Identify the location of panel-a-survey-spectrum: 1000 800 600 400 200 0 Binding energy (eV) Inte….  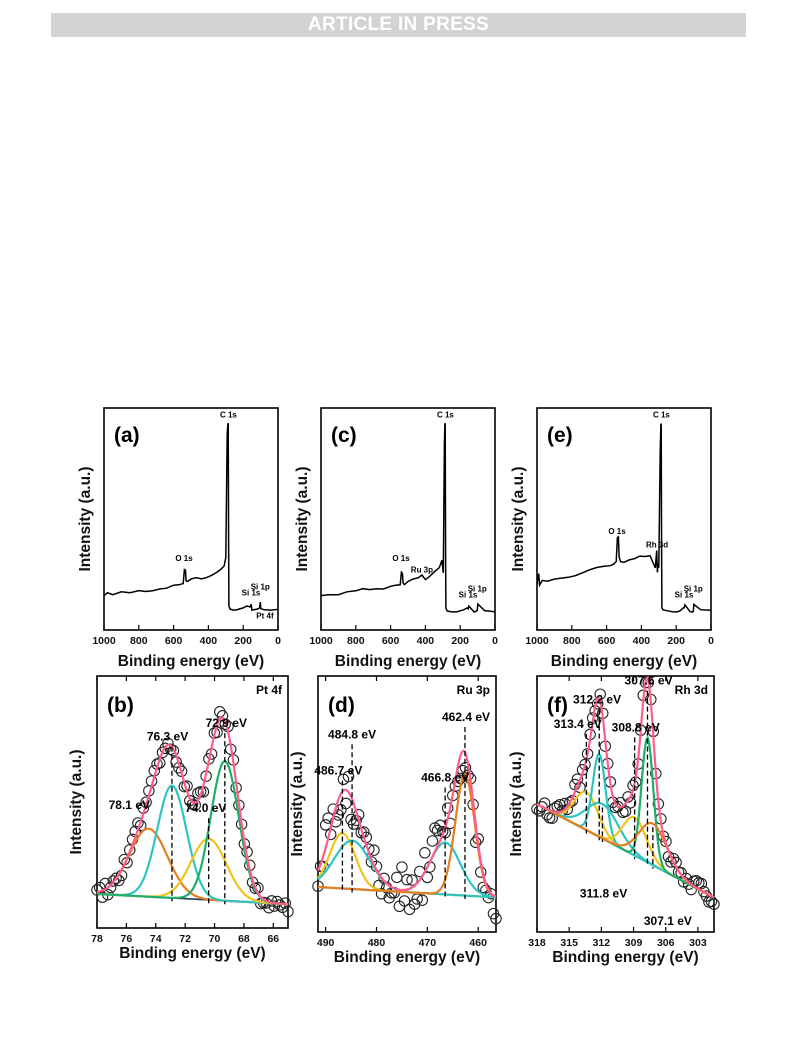
(179, 538).